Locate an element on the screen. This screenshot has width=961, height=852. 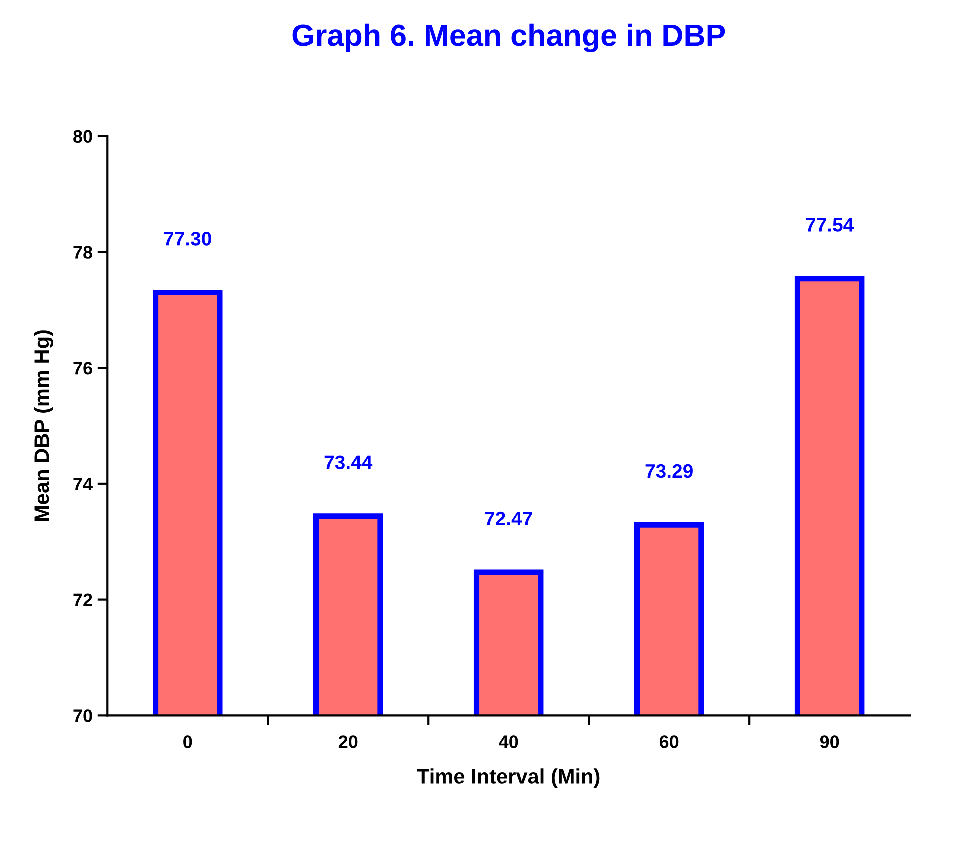
x-tick-label: 90 is located at coordinates (830, 742).